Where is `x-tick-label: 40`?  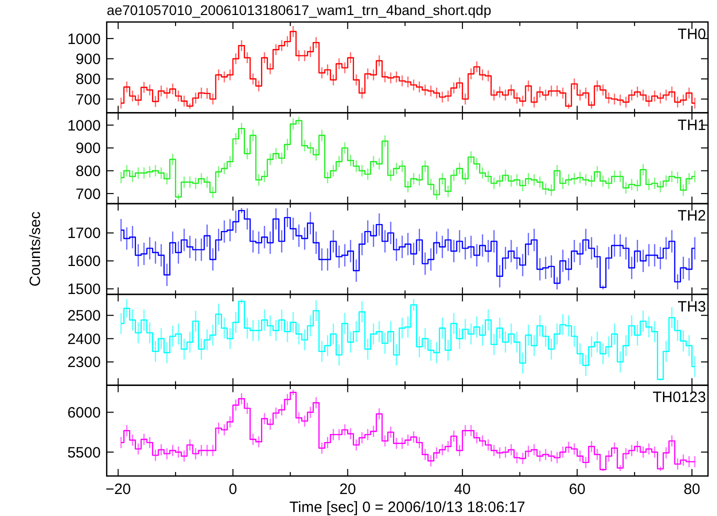 x-tick-label: 40 is located at coordinates (462, 489).